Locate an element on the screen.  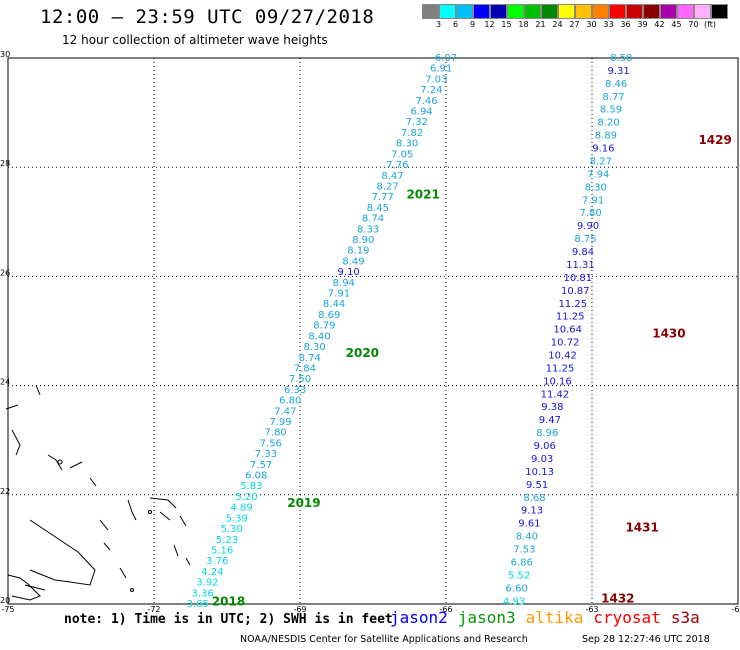
wave-height-value: 7.50 is located at coordinates (300, 379).